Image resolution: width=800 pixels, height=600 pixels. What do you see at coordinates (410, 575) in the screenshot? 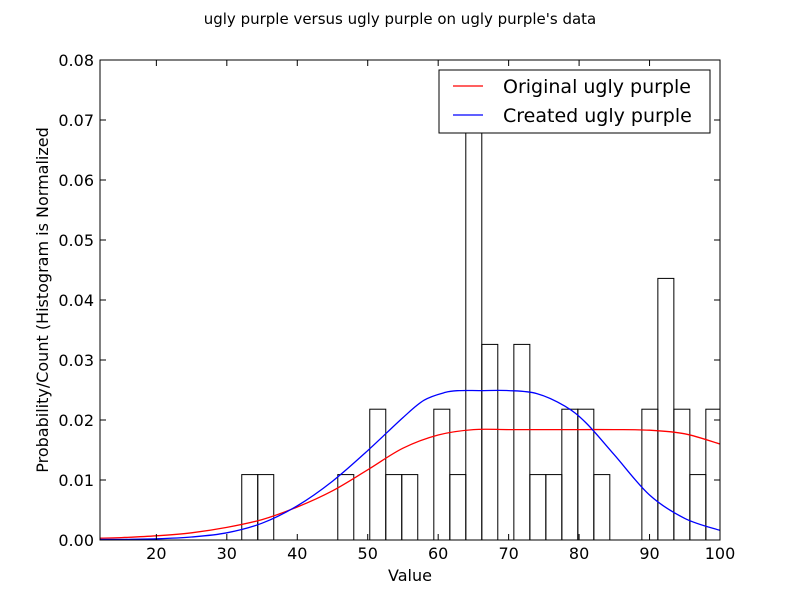
I see `x-axis-title: Value` at bounding box center [410, 575].